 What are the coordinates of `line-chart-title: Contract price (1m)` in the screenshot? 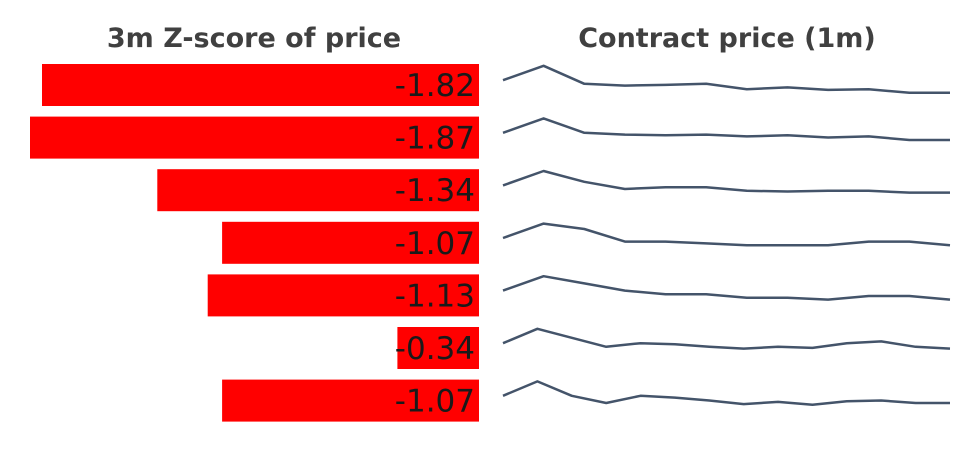 It's located at (727, 38).